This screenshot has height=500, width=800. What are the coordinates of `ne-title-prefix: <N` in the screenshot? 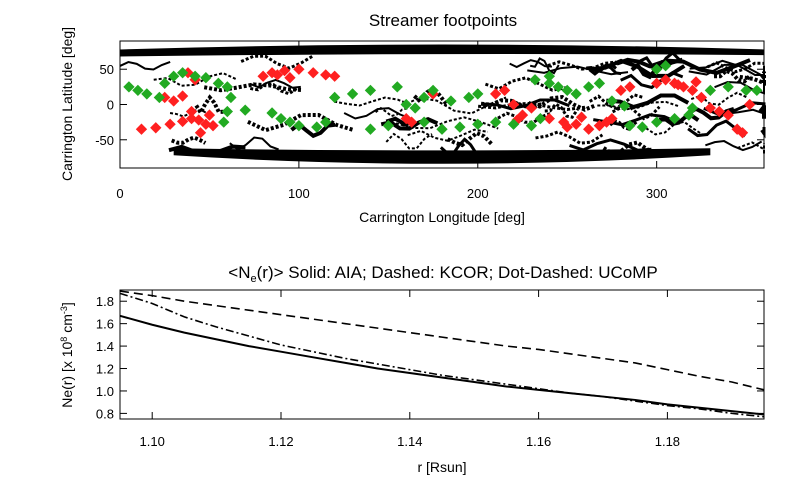 It's located at (239, 272).